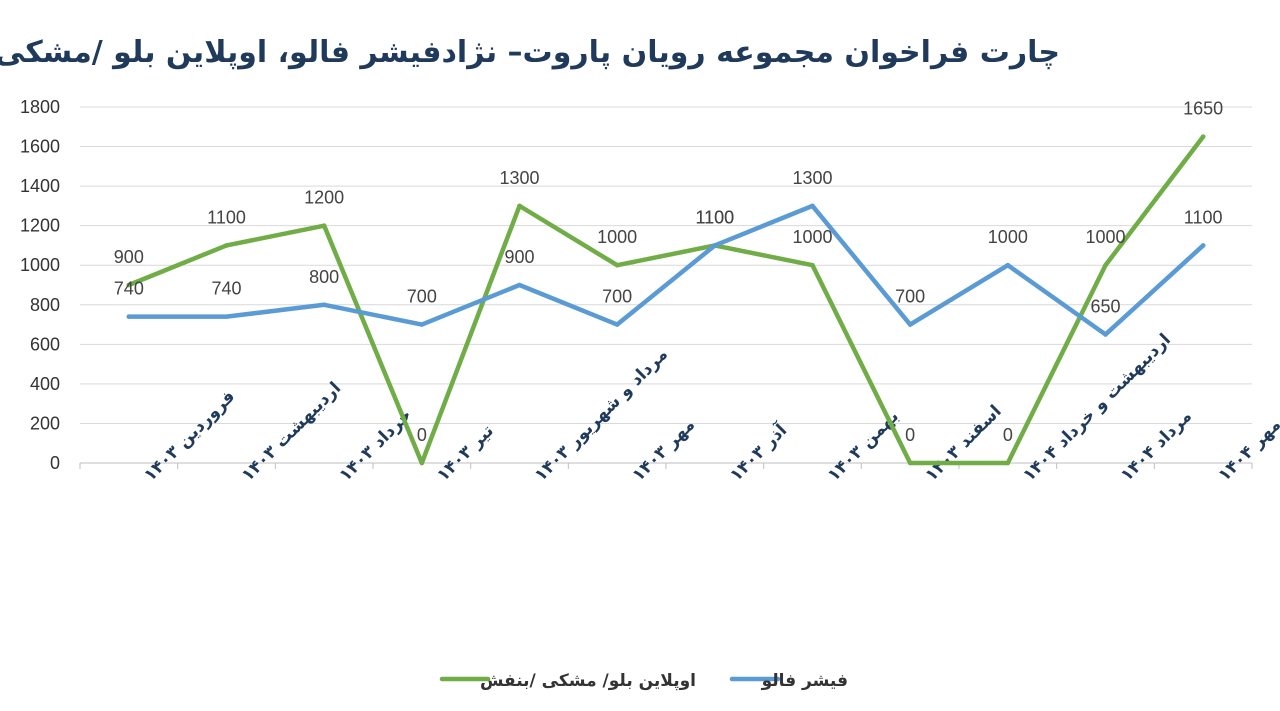  What do you see at coordinates (40, 265) in the screenshot?
I see `y-tick-label: 1000` at bounding box center [40, 265].